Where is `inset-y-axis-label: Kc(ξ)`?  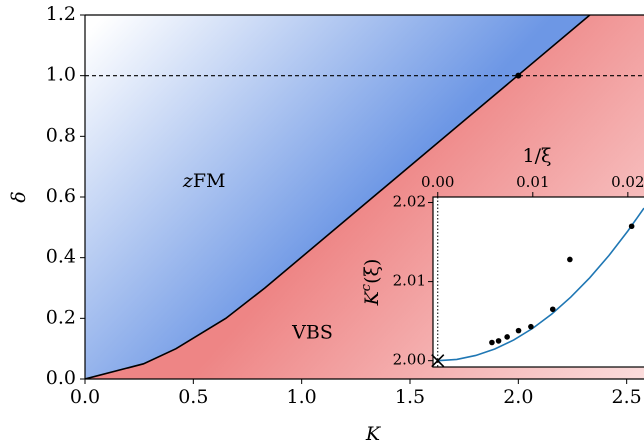 inset-y-axis-label: Kc(ξ) is located at coordinates (371, 283).